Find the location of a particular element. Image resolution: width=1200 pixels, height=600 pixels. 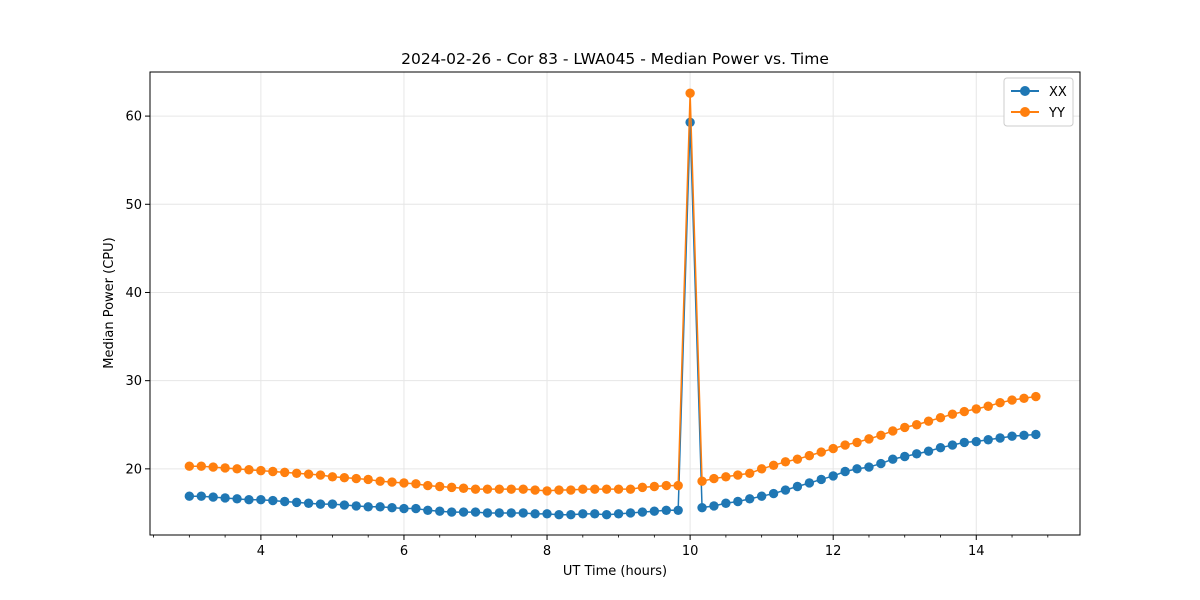

x-tick-label: 4 is located at coordinates (261, 551).